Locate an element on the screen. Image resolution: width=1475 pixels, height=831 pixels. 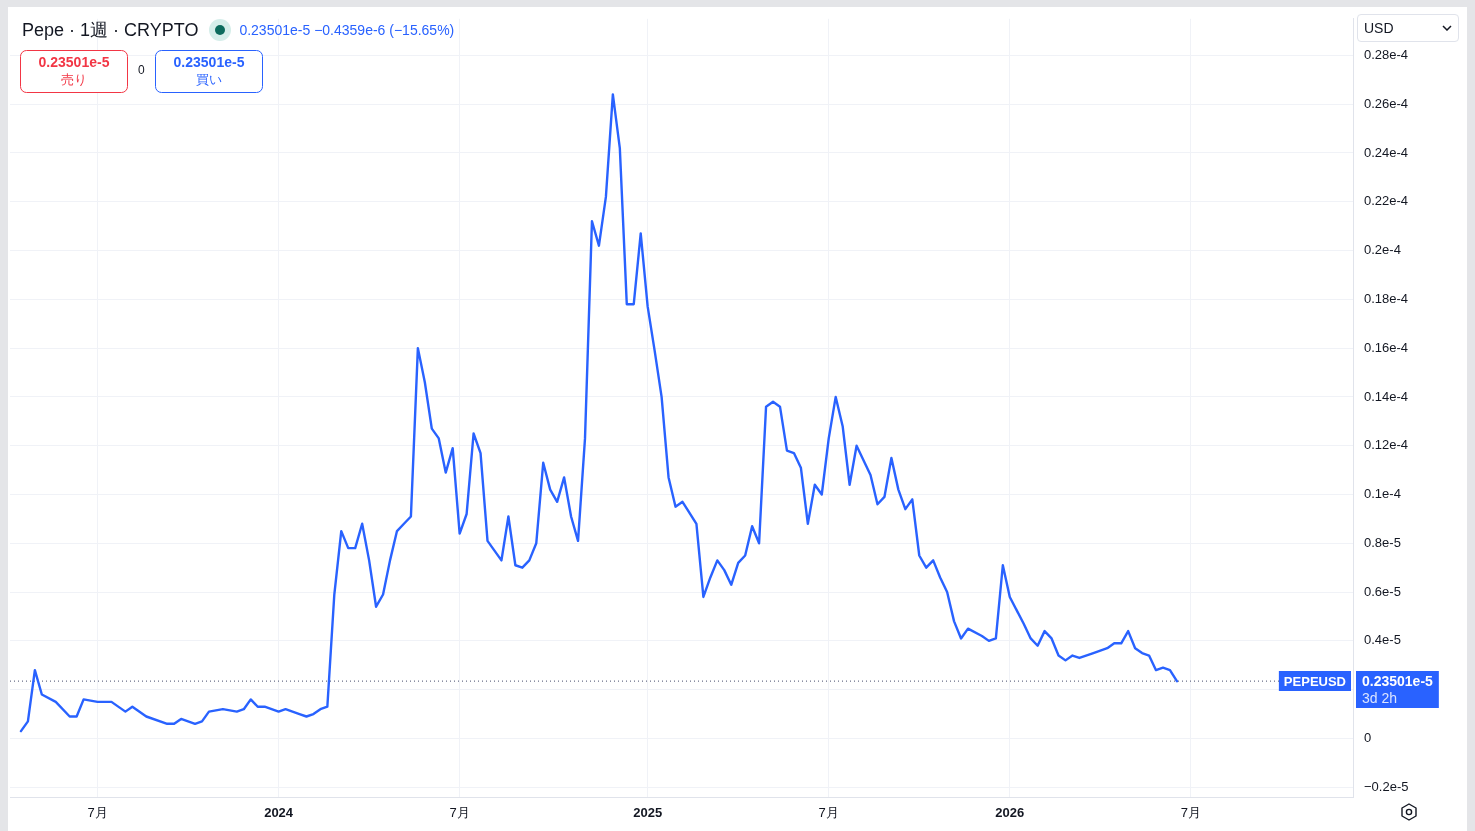
y-tick-label: 0.16e-4 is located at coordinates (1386, 347).